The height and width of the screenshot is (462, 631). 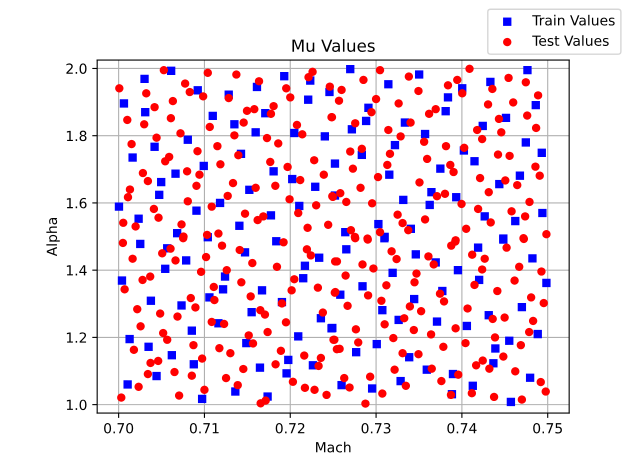 I want to click on y-tick-label: 1.6, so click(x=76, y=203).